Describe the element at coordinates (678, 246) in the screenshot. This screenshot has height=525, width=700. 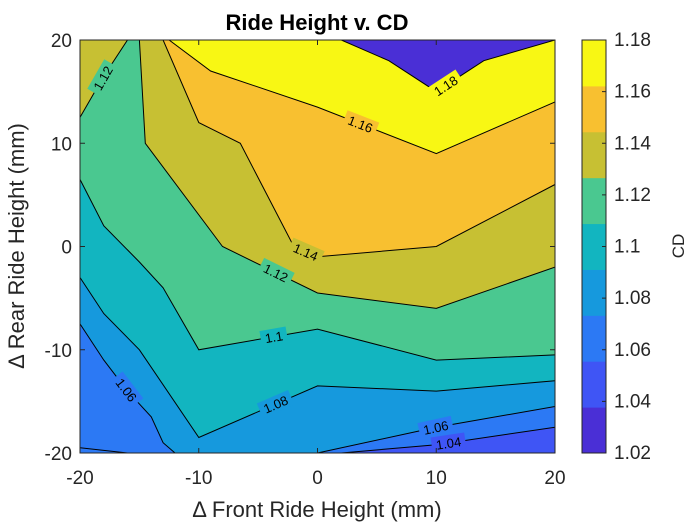
I see `colorbar-label: CD` at that location.